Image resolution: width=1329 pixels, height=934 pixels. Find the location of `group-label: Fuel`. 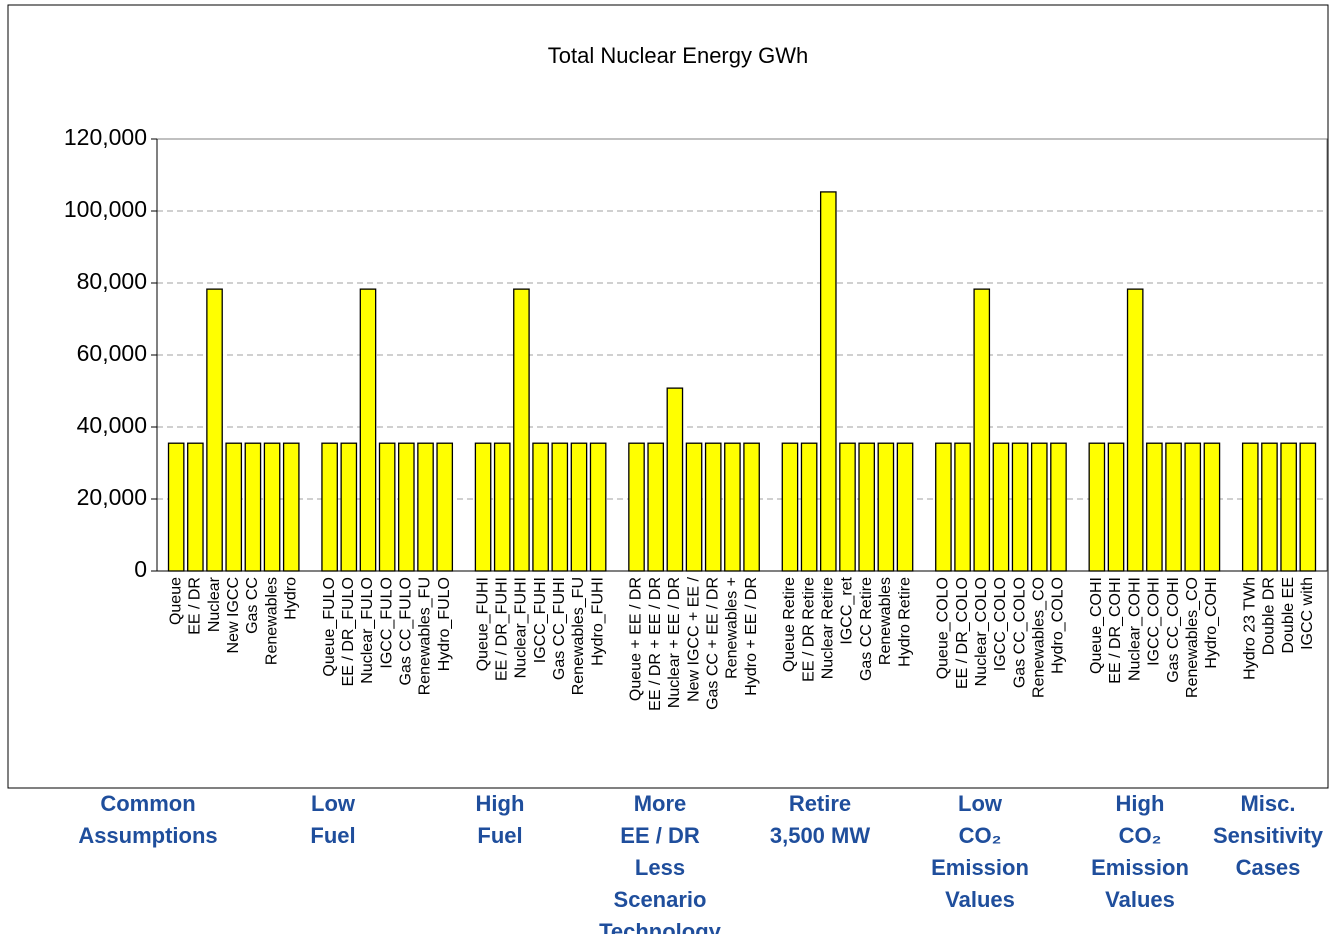

group-label: Fuel is located at coordinates (332, 835).